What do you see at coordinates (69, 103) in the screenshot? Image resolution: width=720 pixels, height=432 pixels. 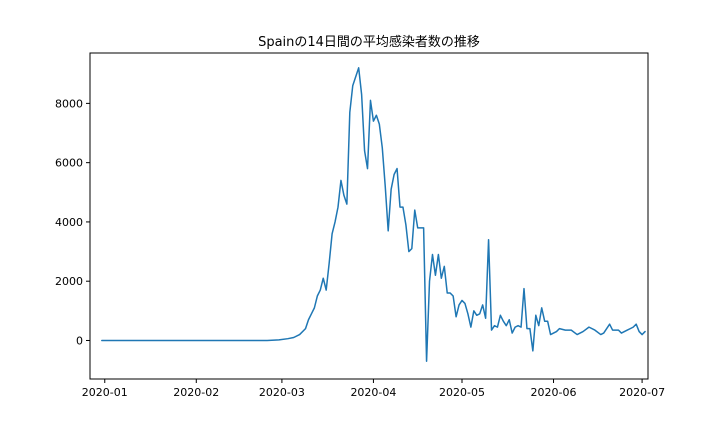 I see `y-tick-label: 8000` at bounding box center [69, 103].